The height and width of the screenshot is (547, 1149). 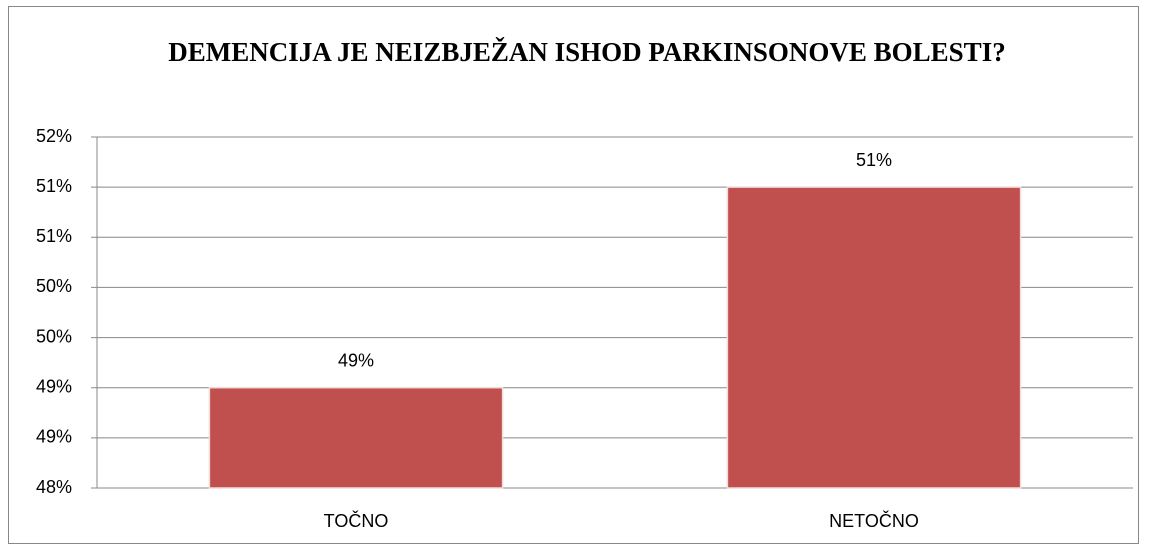 What do you see at coordinates (54, 136) in the screenshot?
I see `y-tick-label: 52%` at bounding box center [54, 136].